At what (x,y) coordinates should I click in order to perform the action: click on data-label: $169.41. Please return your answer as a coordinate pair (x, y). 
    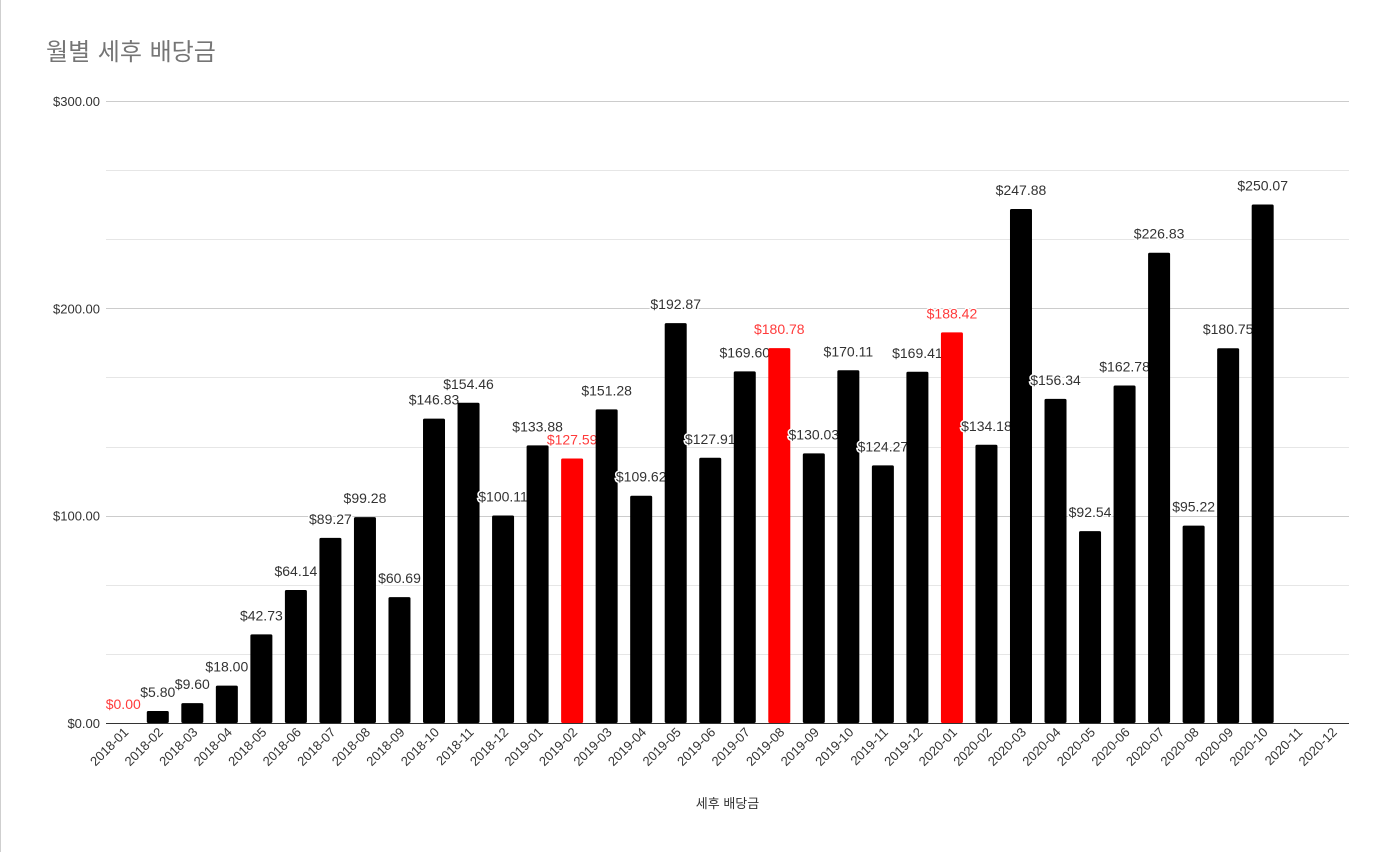
    Looking at the image, I should click on (917, 353).